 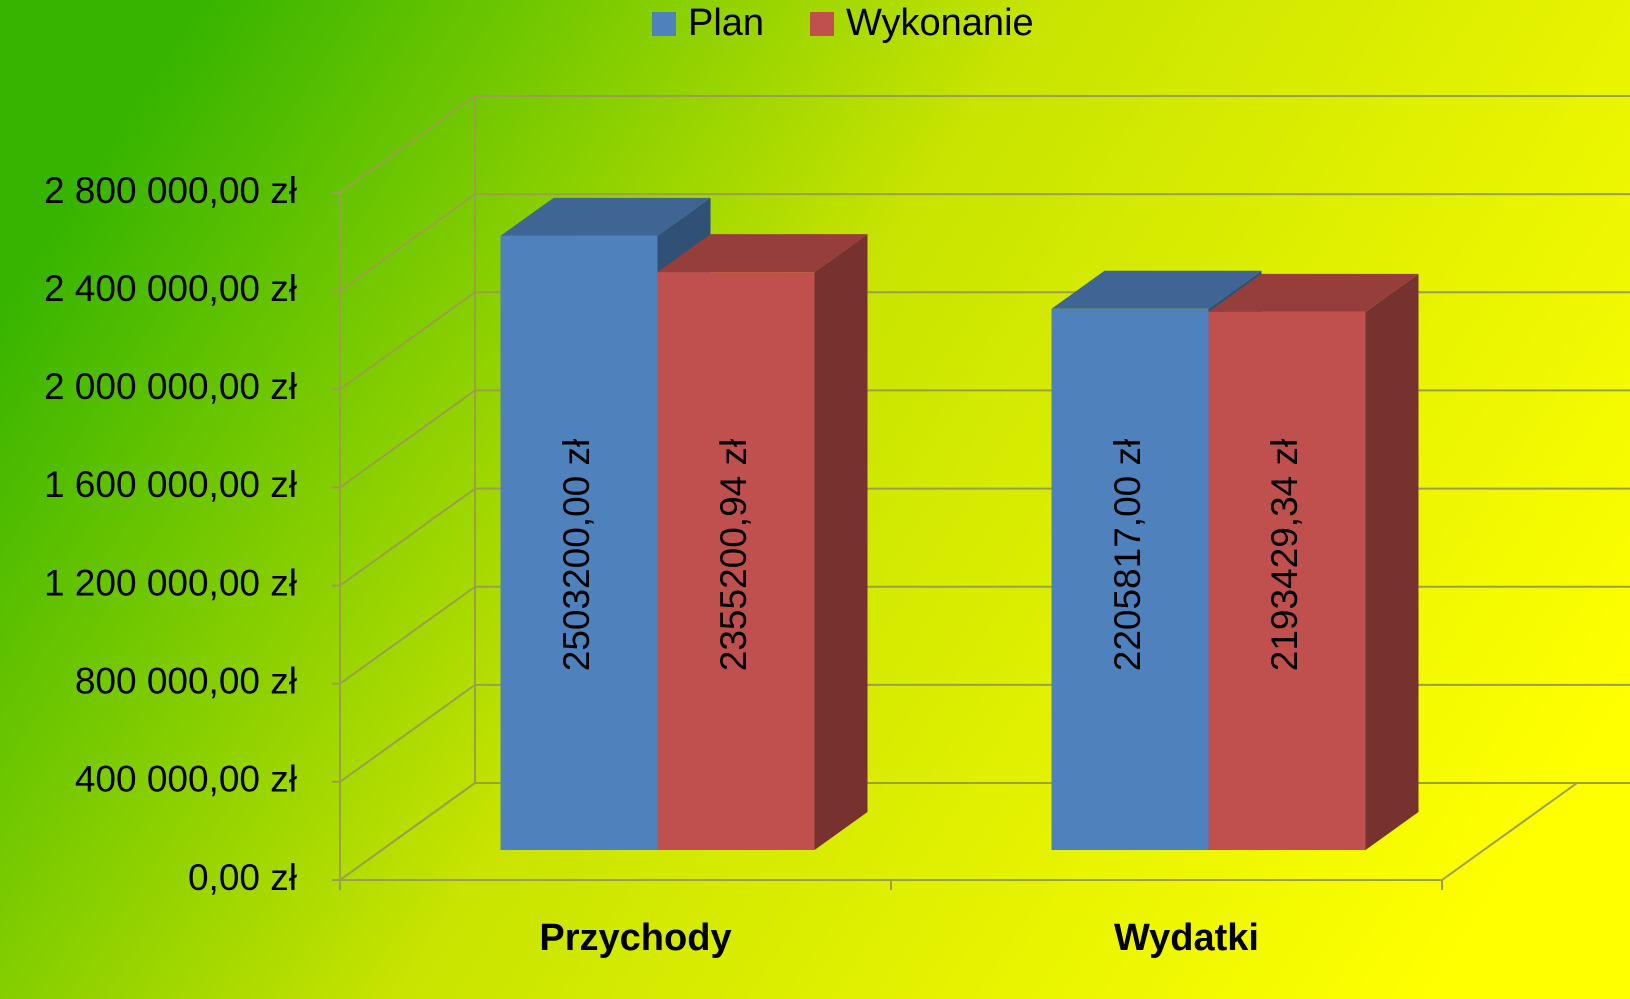 I want to click on data-label: 2205817,00 zł, so click(x=1127, y=555).